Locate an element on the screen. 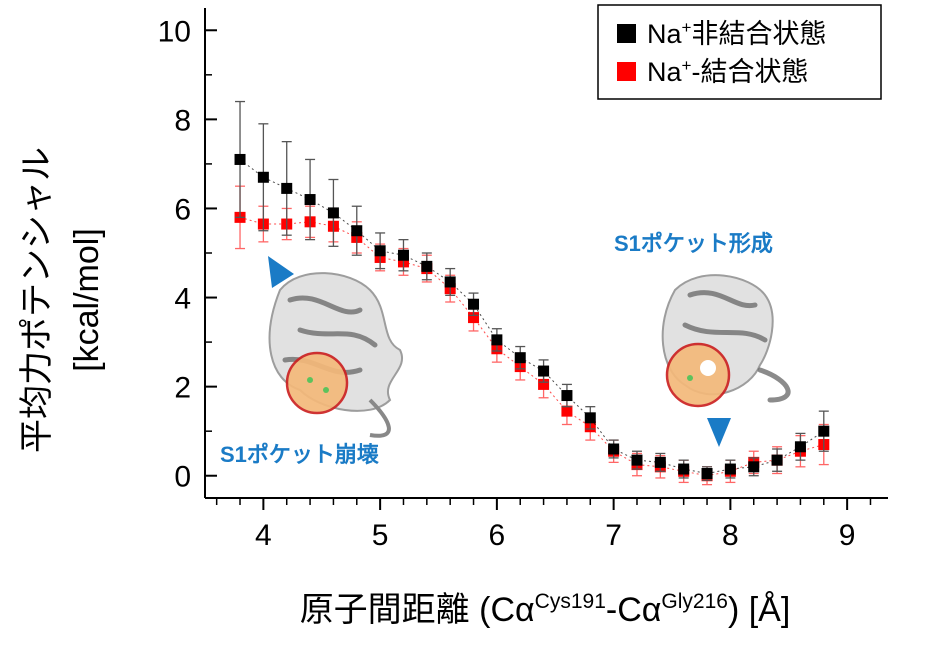 The image size is (941, 664). y-tick-label: 10 is located at coordinates (174, 31).